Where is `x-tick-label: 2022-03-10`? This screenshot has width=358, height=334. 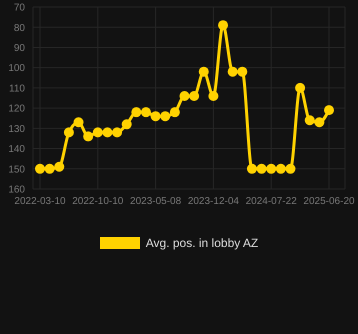
x-tick-label: 2022-03-10 is located at coordinates (40, 202).